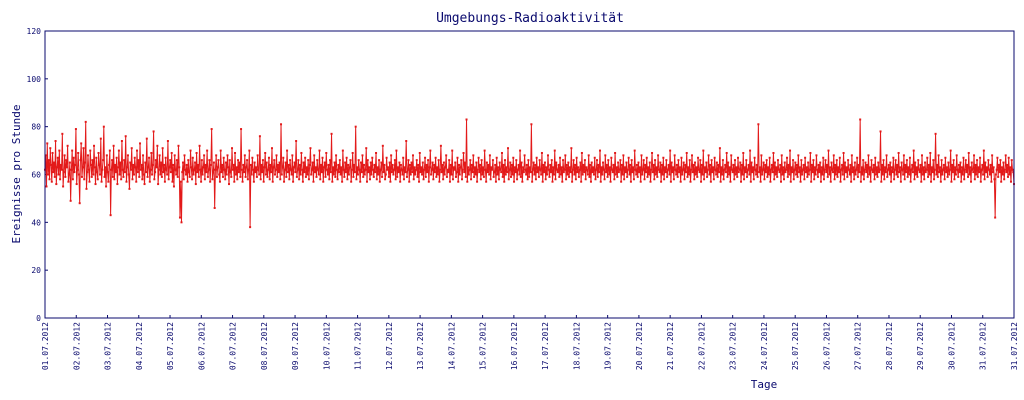 This screenshot has height=400, width=1024. I want to click on x-tick-label: 05.07.2012, so click(170, 346).